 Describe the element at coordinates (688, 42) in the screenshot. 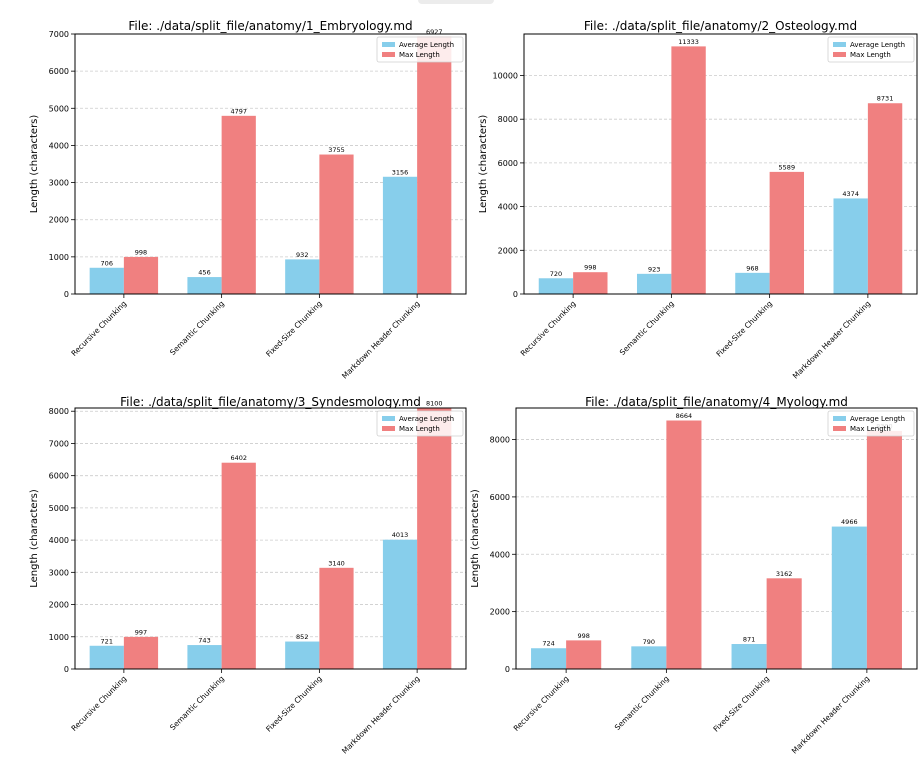

I see `bar-value-label: 11333` at that location.